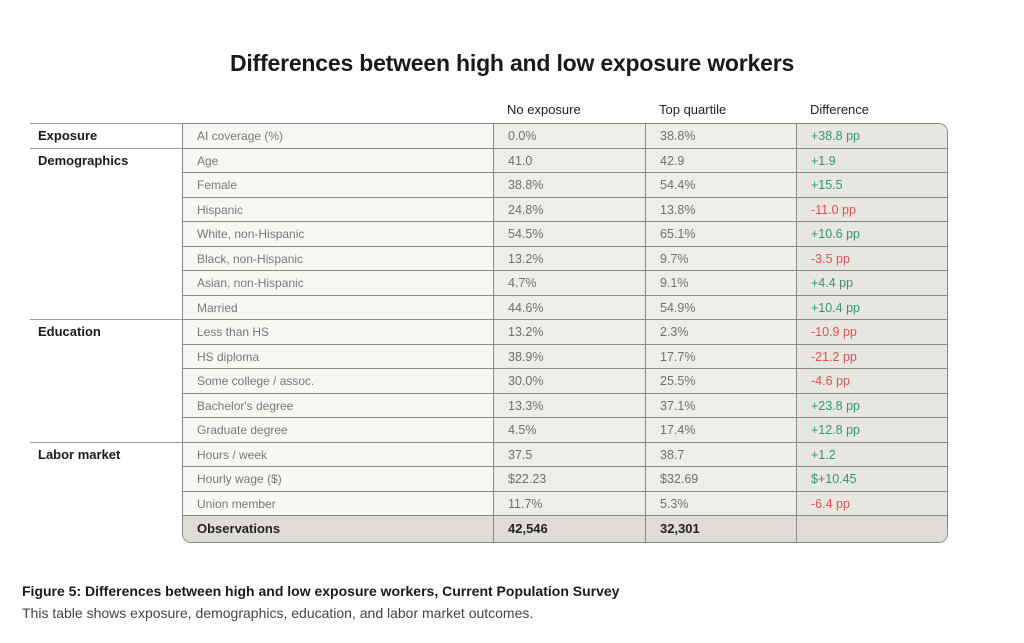  I want to click on top-quartile-value: 38.8%, so click(721, 136).